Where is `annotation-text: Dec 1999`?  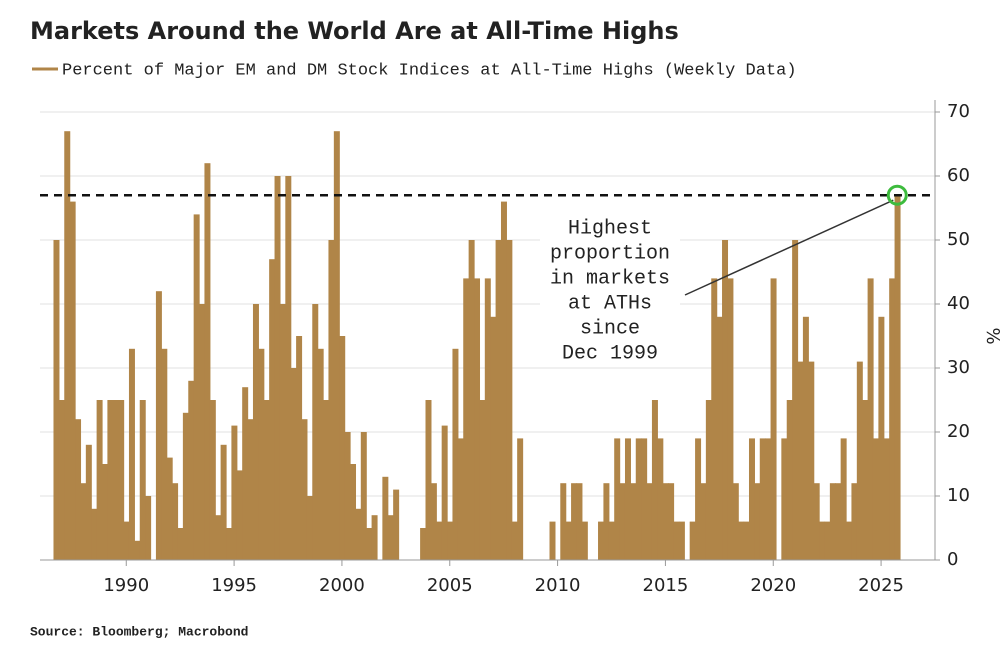
annotation-text: Dec 1999 is located at coordinates (610, 353).